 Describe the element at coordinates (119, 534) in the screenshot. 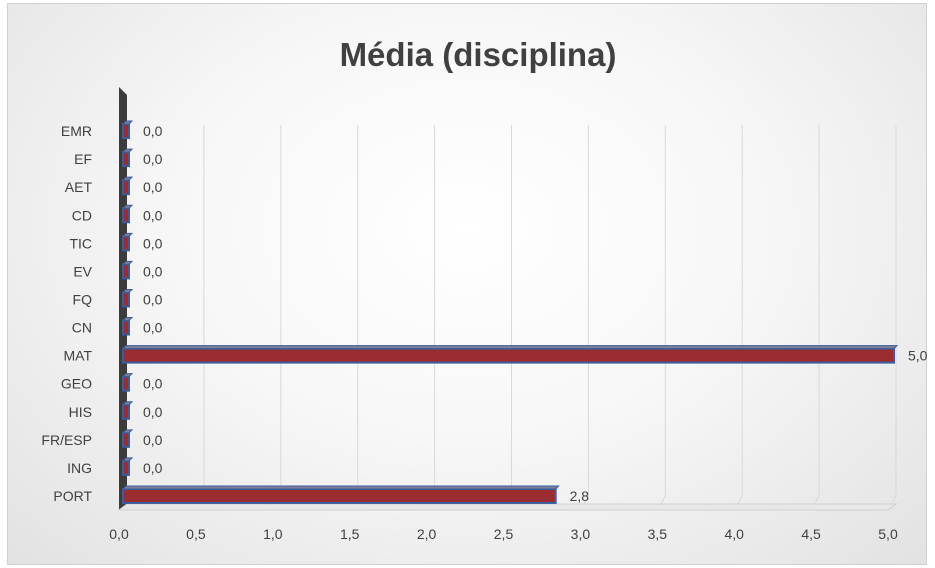

I see `x-tick-label: 0,0` at that location.